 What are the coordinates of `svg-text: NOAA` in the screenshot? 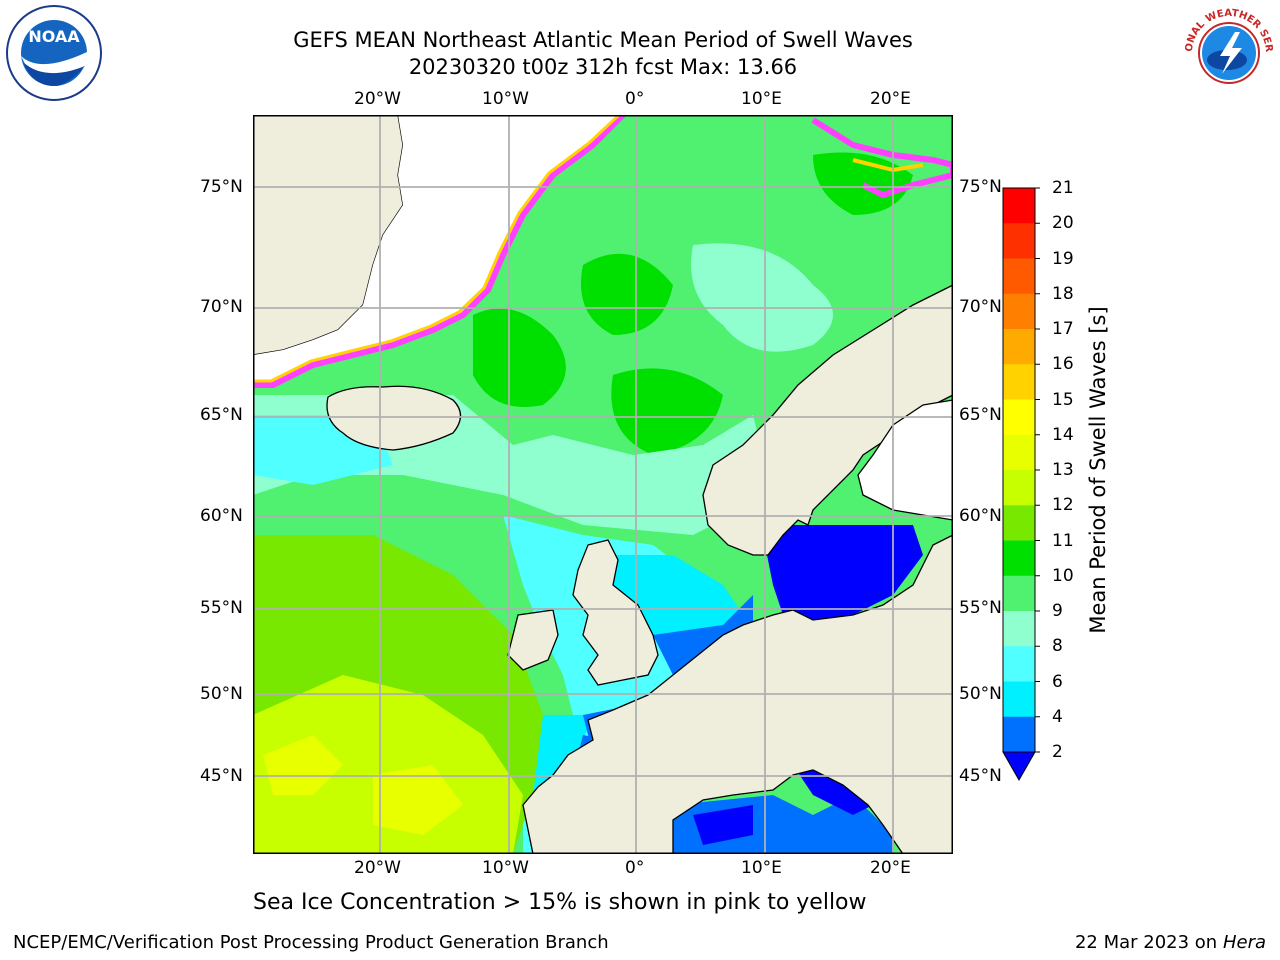 It's located at (54, 36).